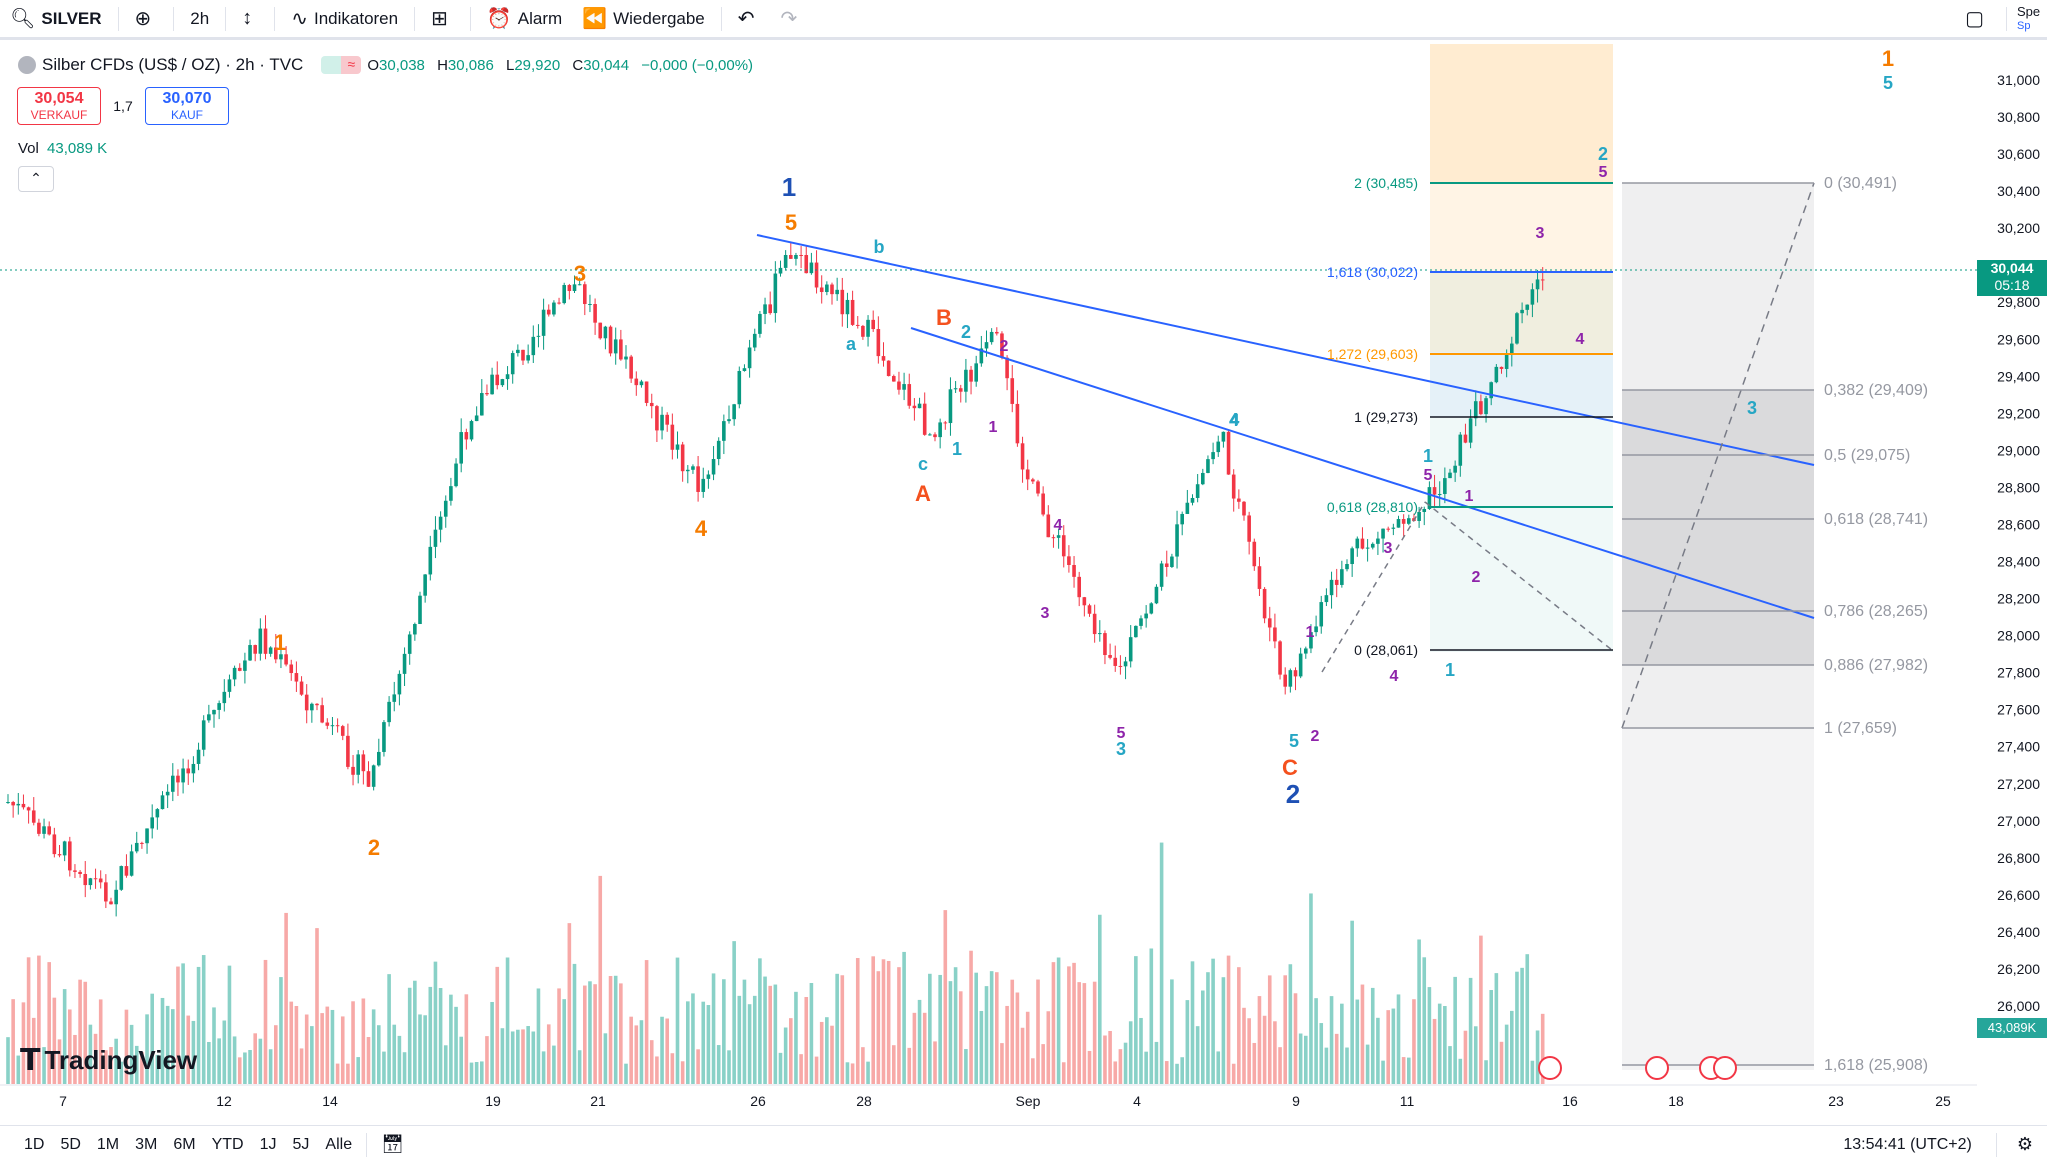 The width and height of the screenshot is (2047, 1163). I want to click on settings-gear-icon: ⚙, so click(2024, 1144).